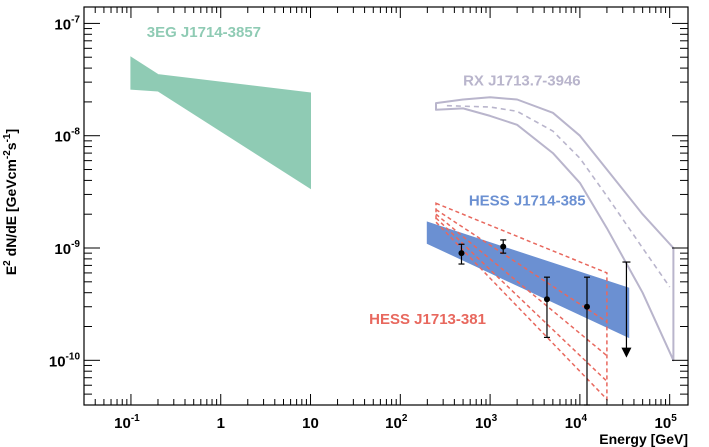 This screenshot has height=447, width=709. Describe the element at coordinates (666, 422) in the screenshot. I see `x-tick-label: 10⁵` at that location.